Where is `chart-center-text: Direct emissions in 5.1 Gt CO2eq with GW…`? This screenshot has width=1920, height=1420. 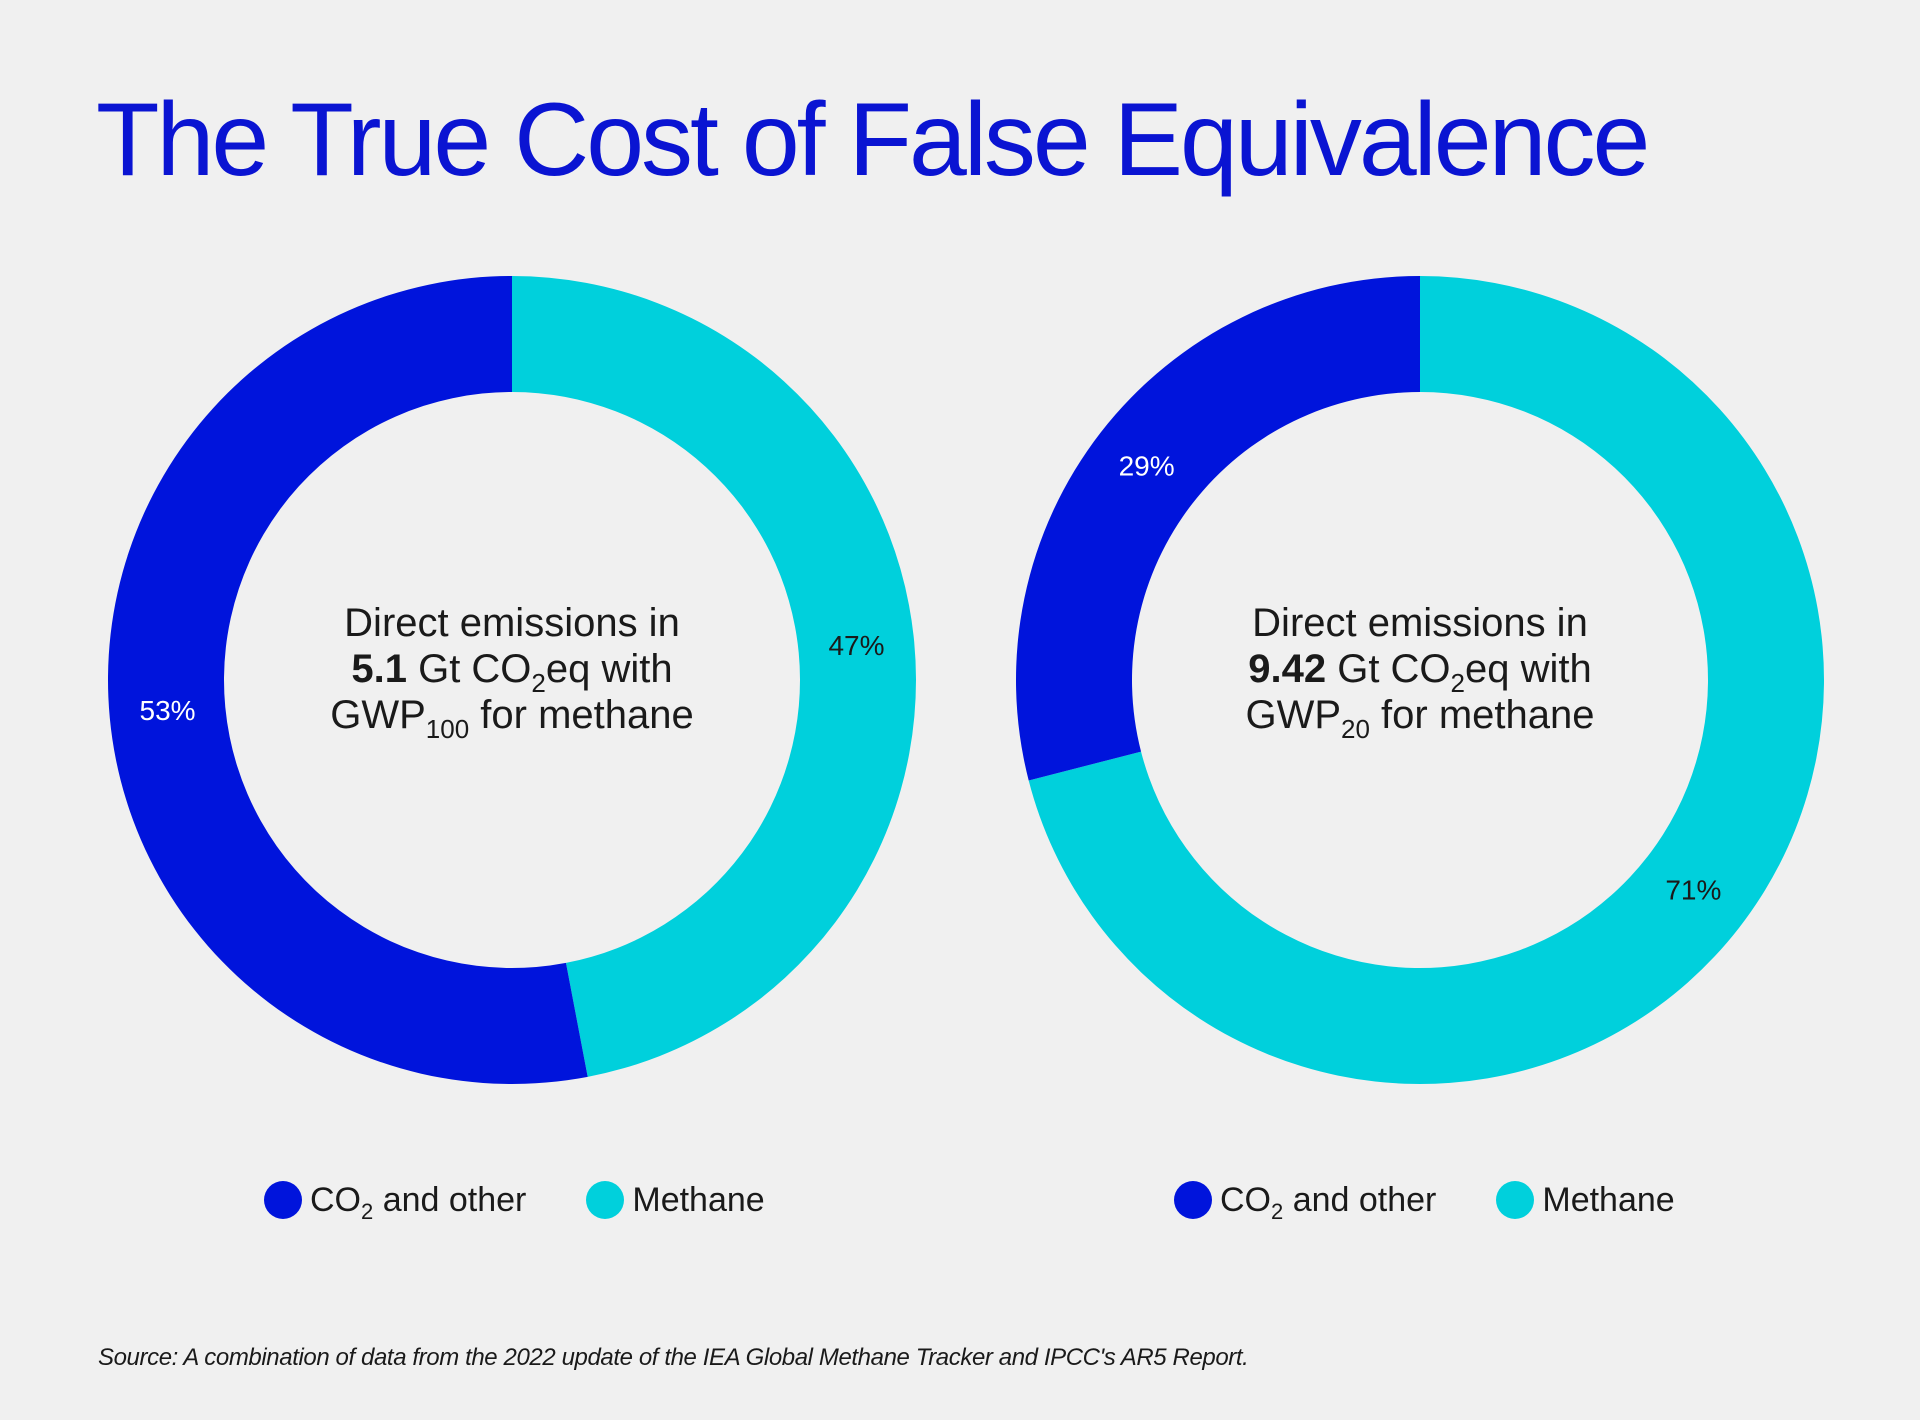 chart-center-text: Direct emissions in 5.1 Gt CO2eq with GW… is located at coordinates (512, 672).